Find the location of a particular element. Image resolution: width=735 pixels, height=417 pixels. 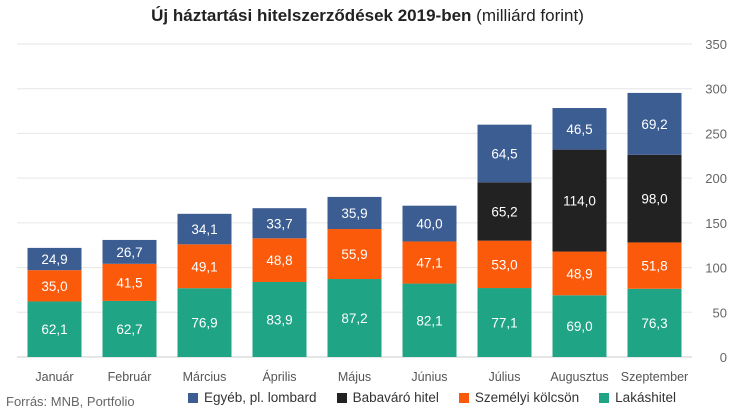

data-label: 76,3 is located at coordinates (654, 323).